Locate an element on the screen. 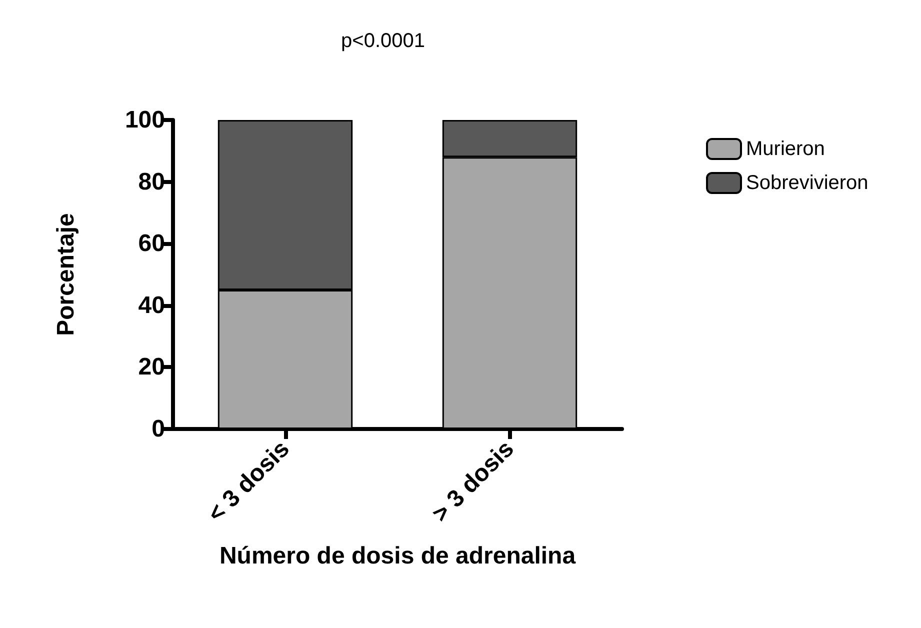  y-tick-label: 20 is located at coordinates (151, 367).